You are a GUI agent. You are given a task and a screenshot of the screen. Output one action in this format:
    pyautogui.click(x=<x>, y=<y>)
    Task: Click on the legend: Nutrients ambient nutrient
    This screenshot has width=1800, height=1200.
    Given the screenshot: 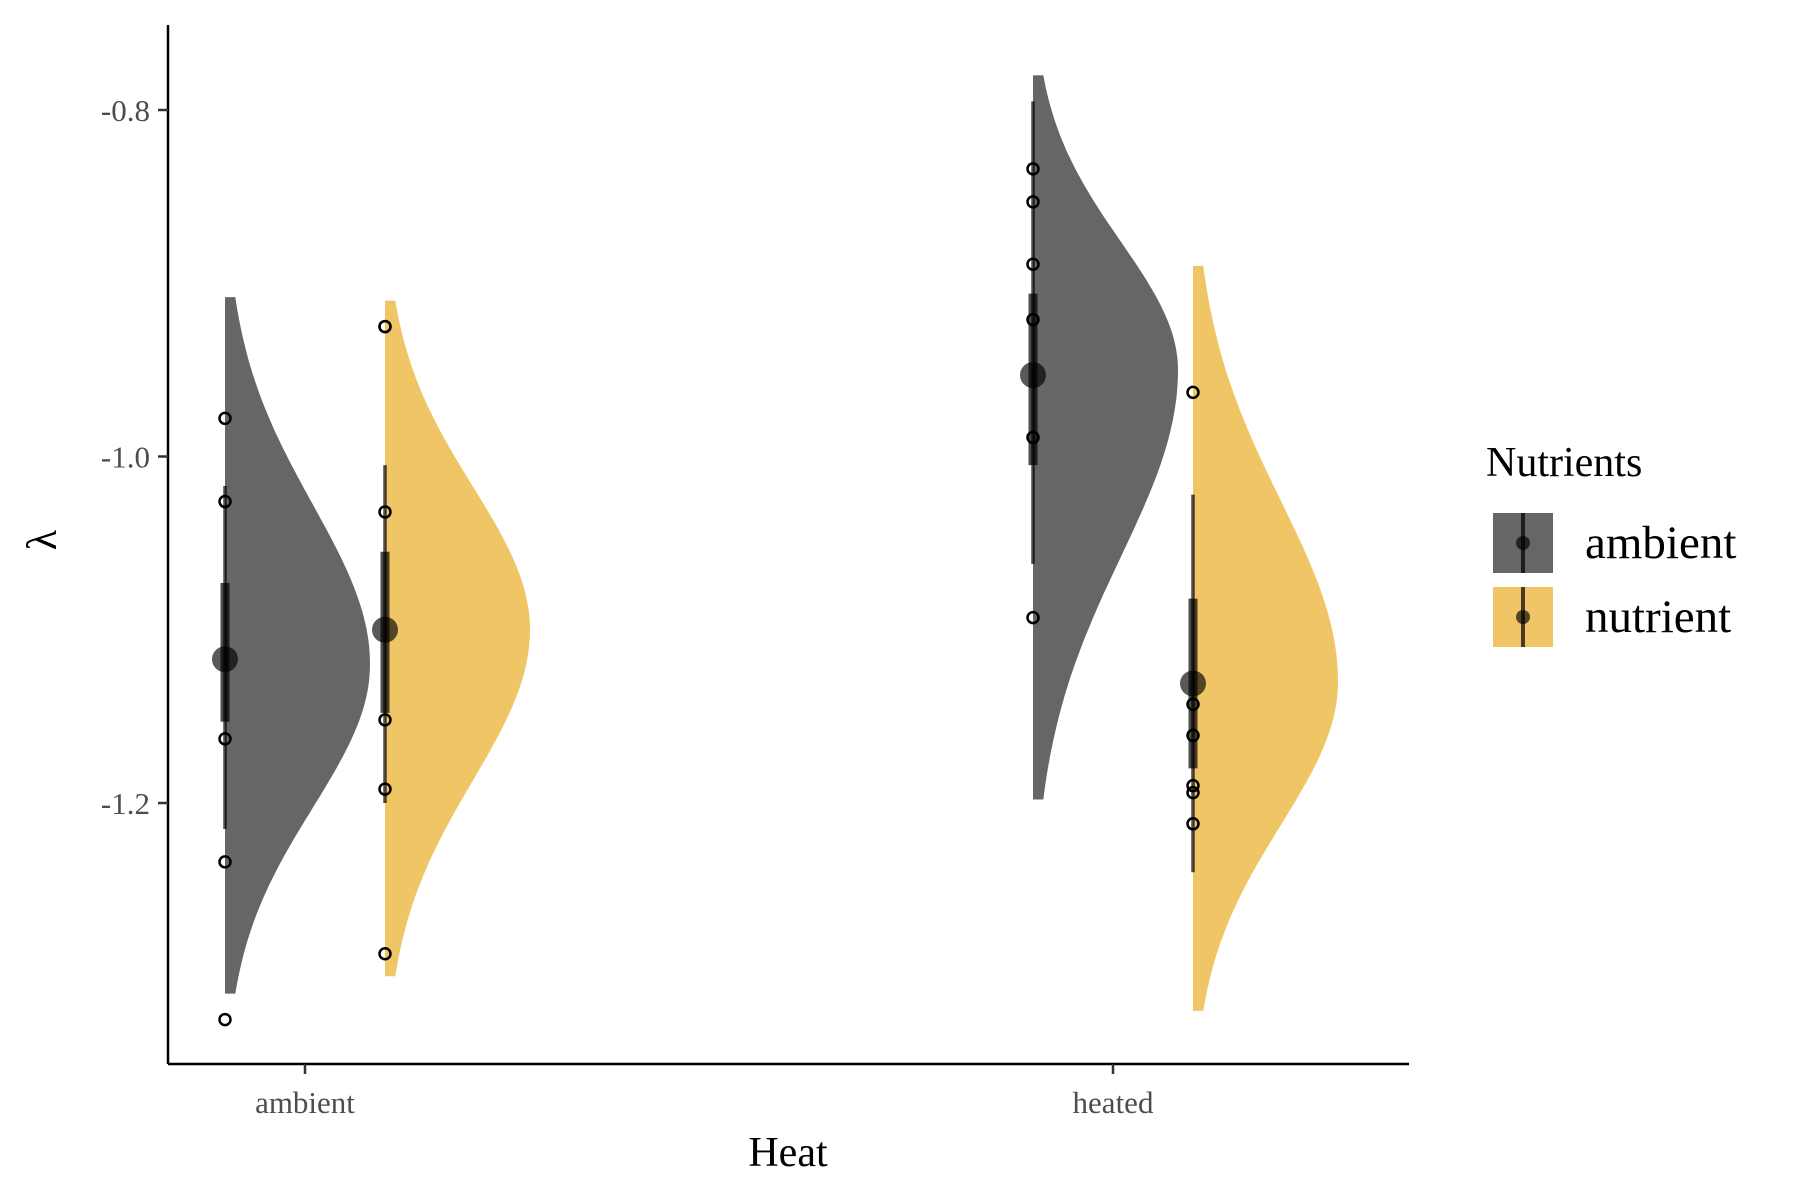 What is the action you would take?
    pyautogui.click(x=1611, y=543)
    